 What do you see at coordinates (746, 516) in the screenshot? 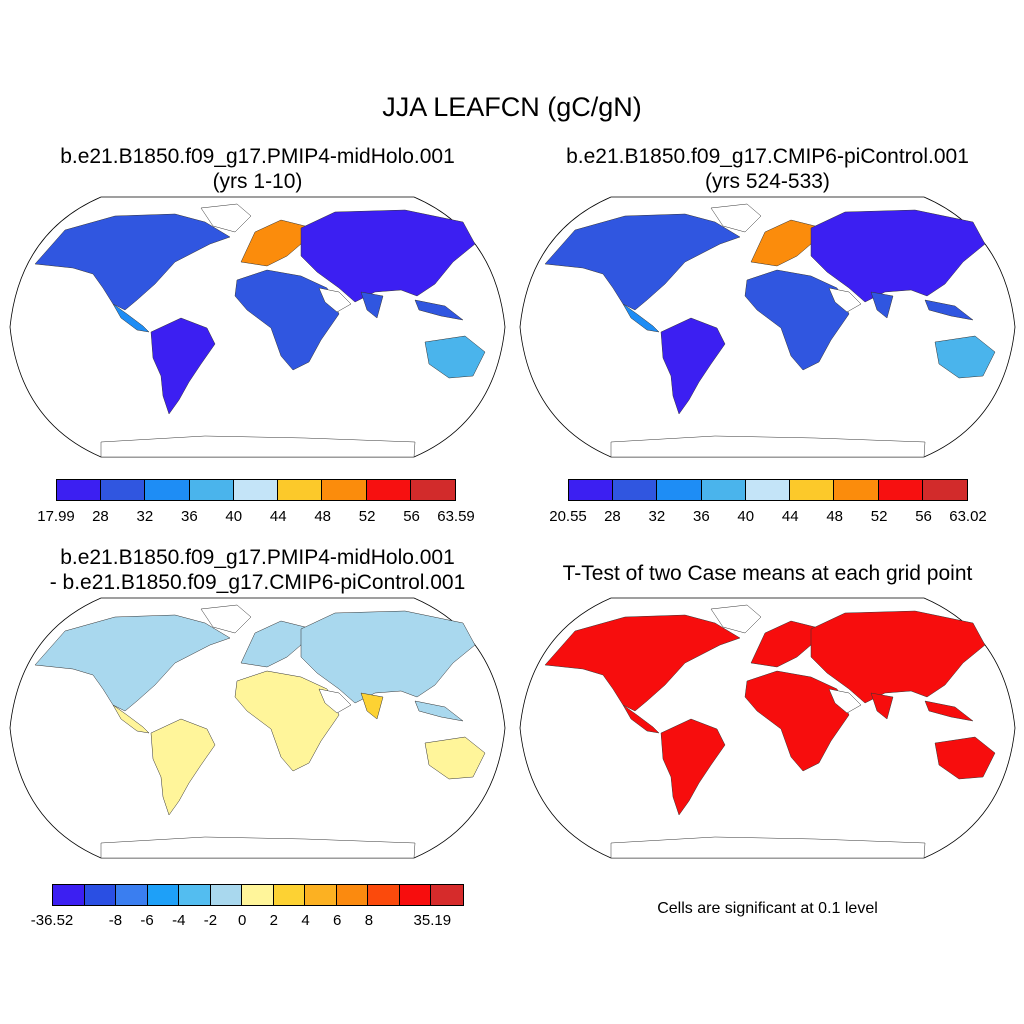
I see `colorbar-tick-label: 40` at bounding box center [746, 516].